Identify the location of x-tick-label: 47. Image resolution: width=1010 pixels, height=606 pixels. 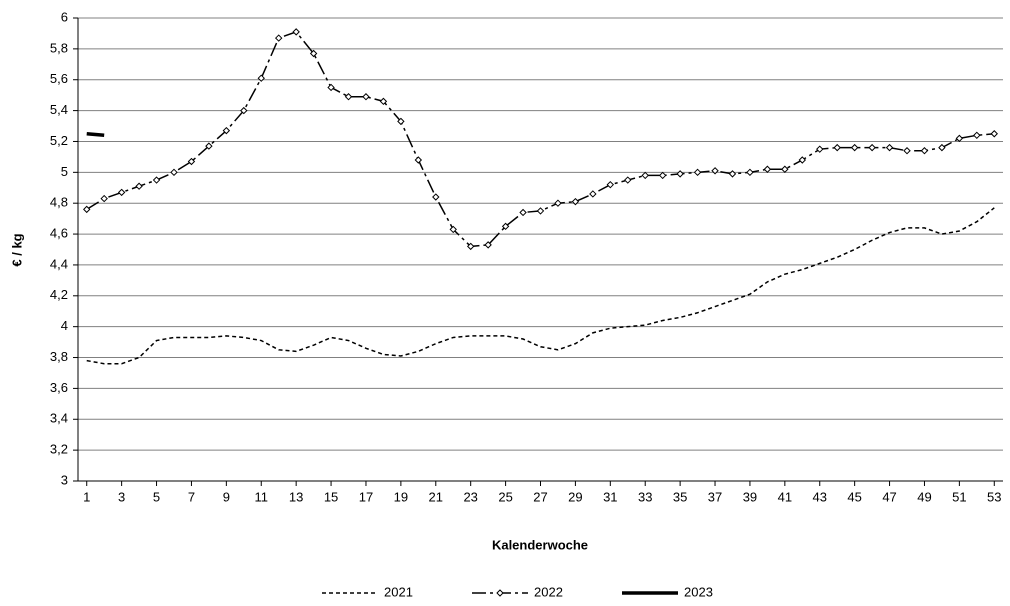
(889, 496).